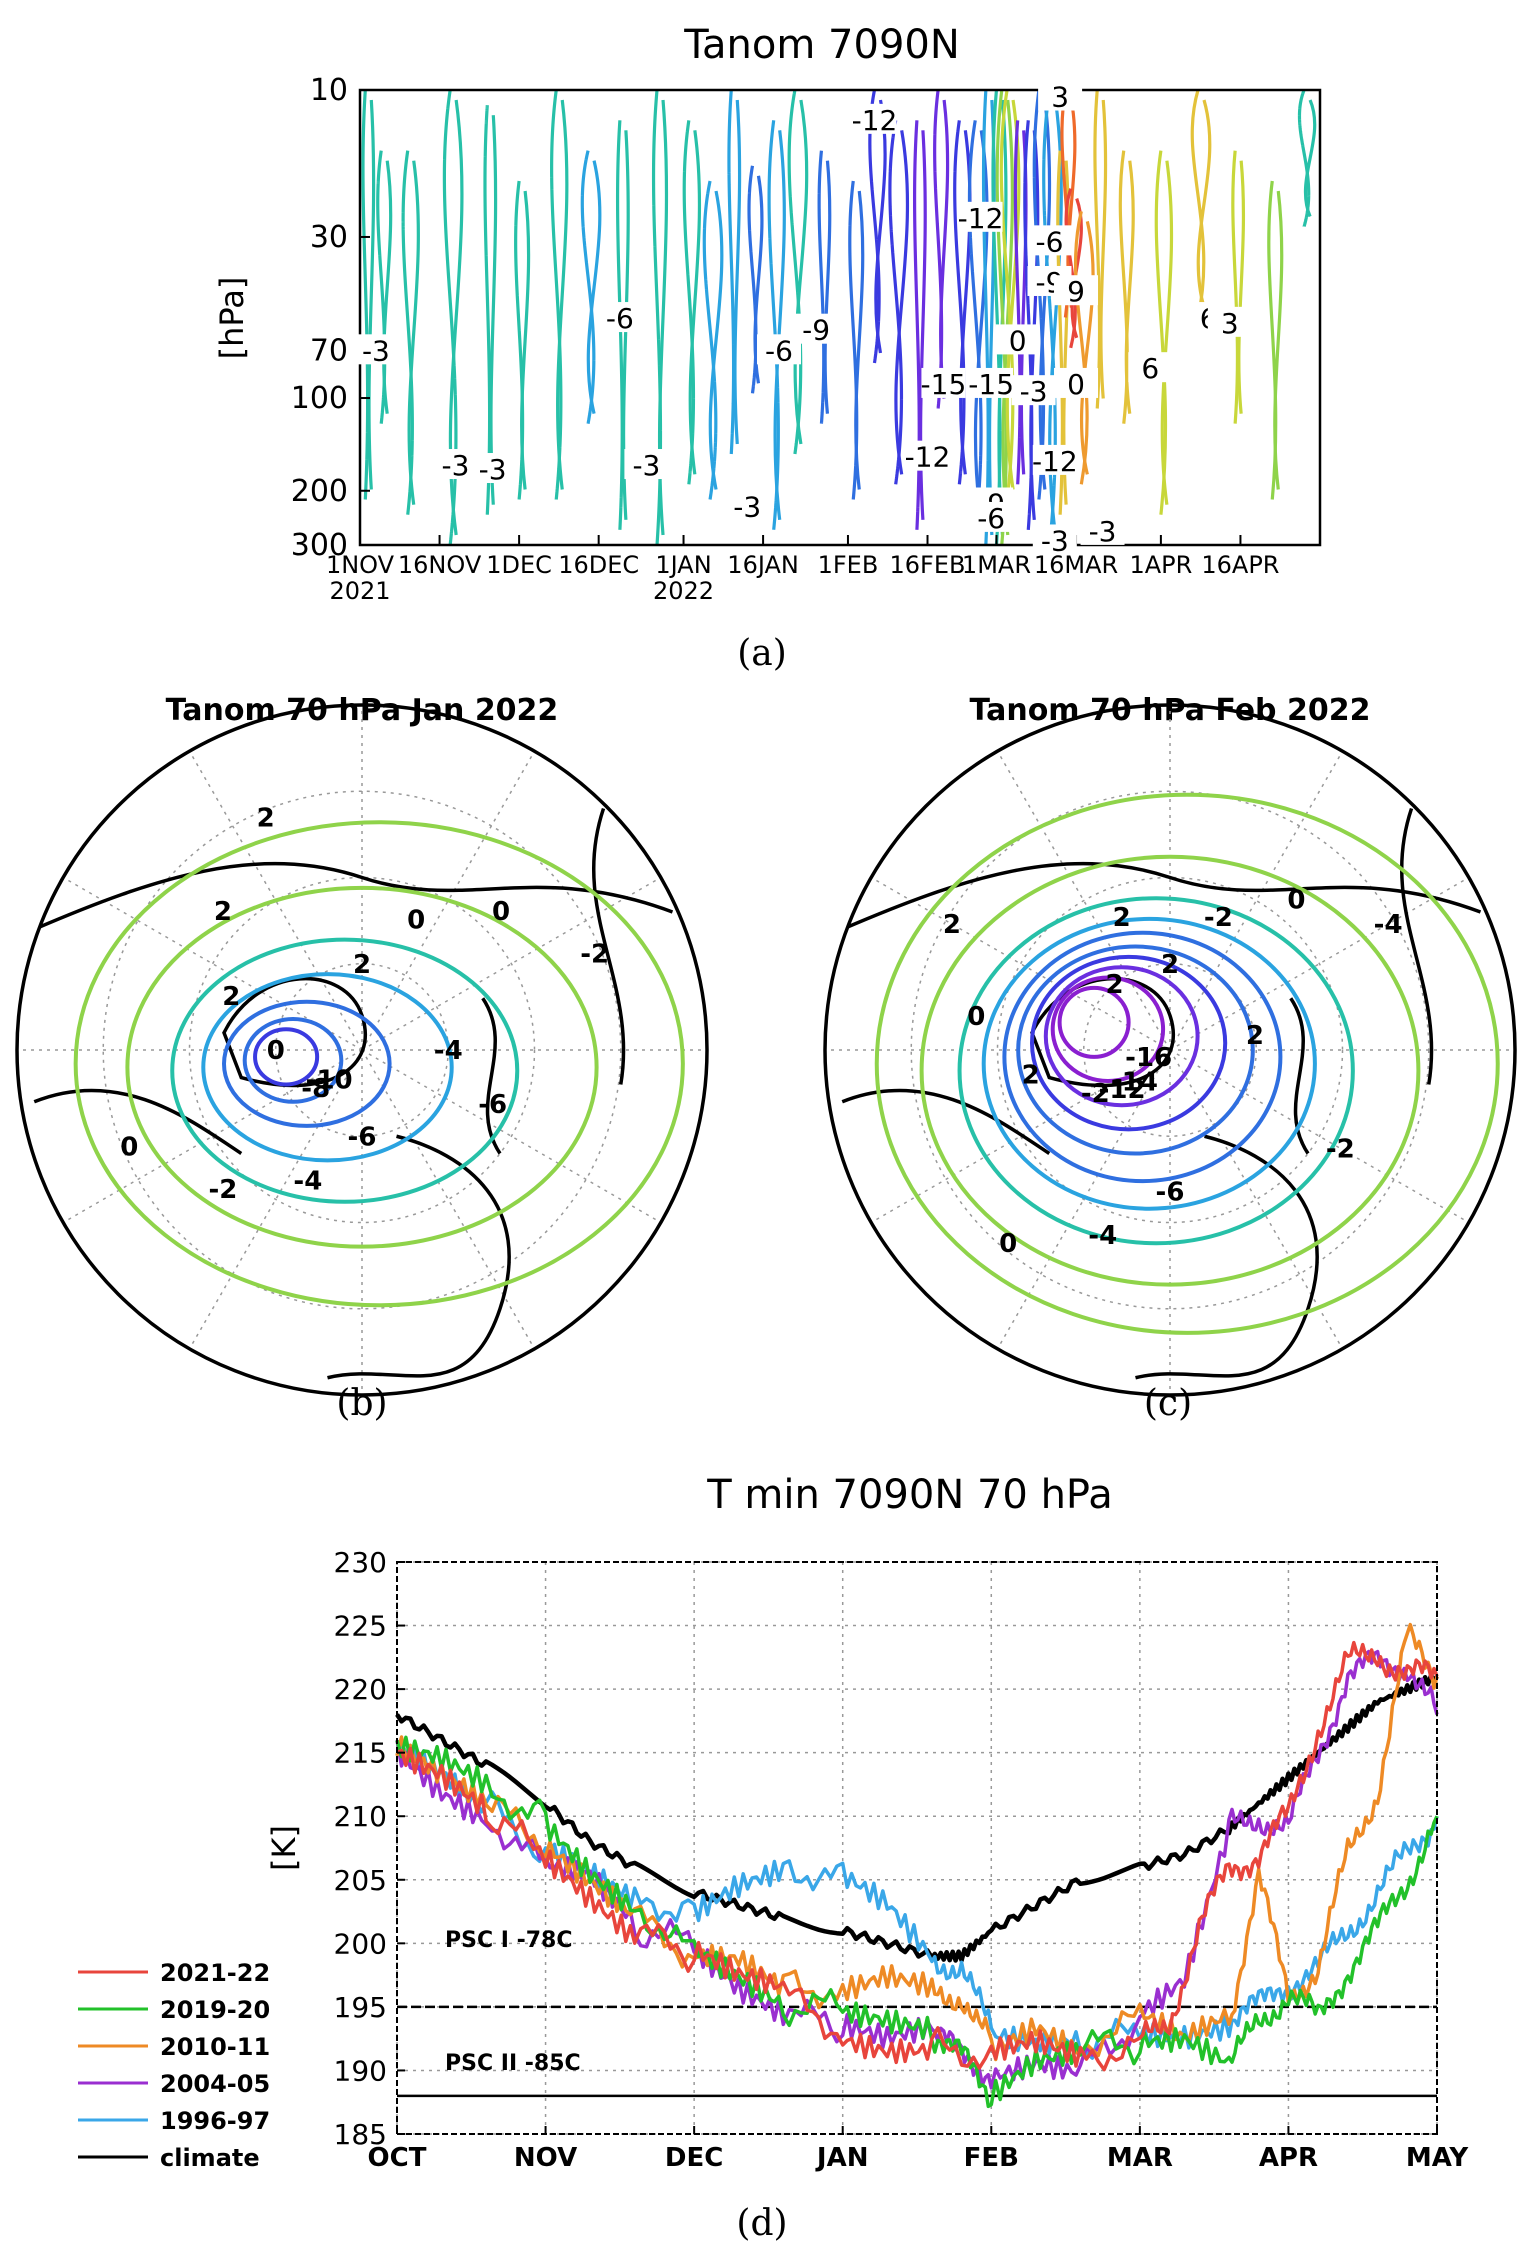 The image size is (1525, 2264). What do you see at coordinates (362, 1137) in the screenshot?
I see `map-contour-label: -6` at bounding box center [362, 1137].